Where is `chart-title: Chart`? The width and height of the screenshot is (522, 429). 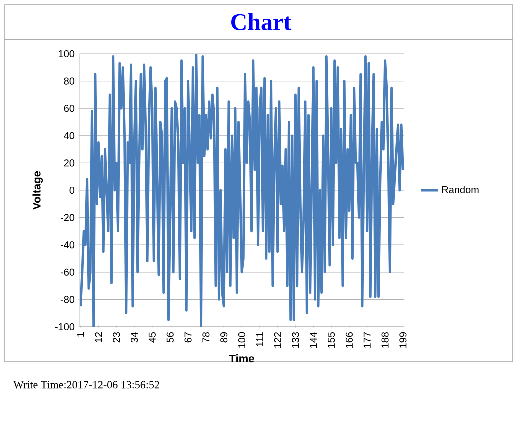
chart-title: Chart is located at coordinates (262, 22).